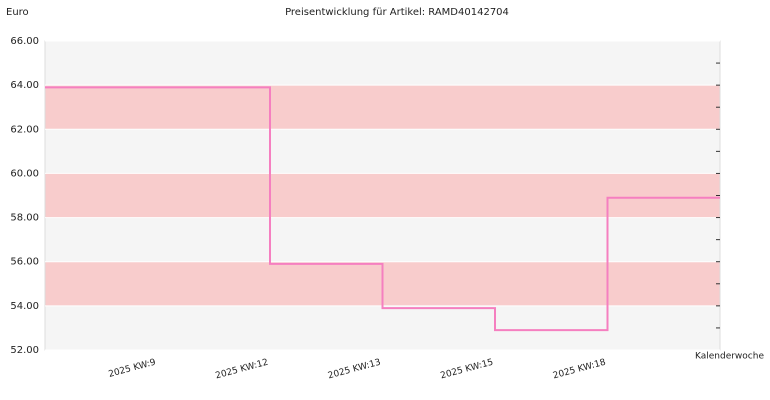  I want to click on y-tick-label: 56.00, so click(24, 262).